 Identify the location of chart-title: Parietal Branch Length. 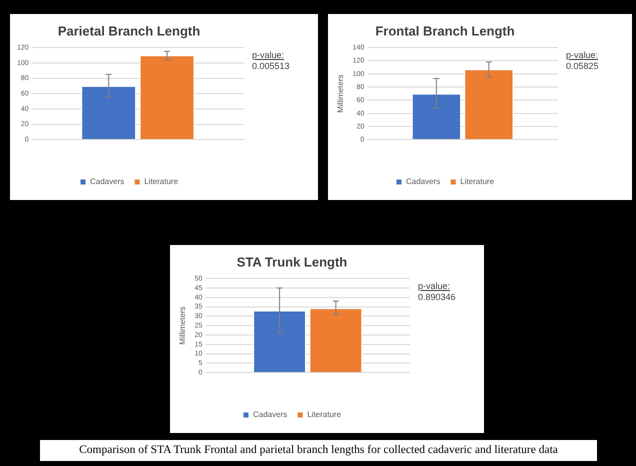
(129, 30).